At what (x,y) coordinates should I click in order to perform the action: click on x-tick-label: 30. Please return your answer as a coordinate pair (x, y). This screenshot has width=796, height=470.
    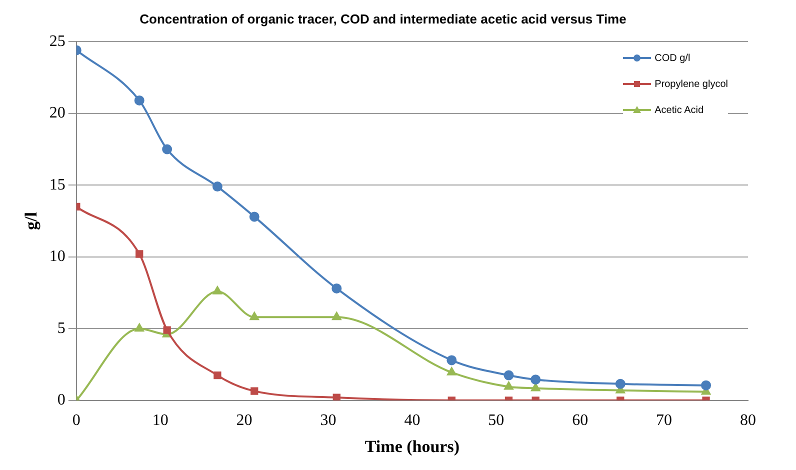
    Looking at the image, I should click on (328, 421).